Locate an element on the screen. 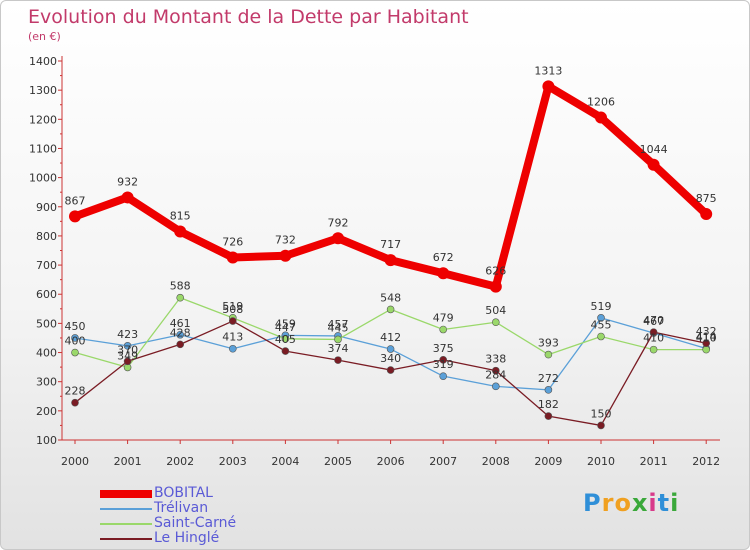  data-label-bobital: 875 is located at coordinates (706, 198).